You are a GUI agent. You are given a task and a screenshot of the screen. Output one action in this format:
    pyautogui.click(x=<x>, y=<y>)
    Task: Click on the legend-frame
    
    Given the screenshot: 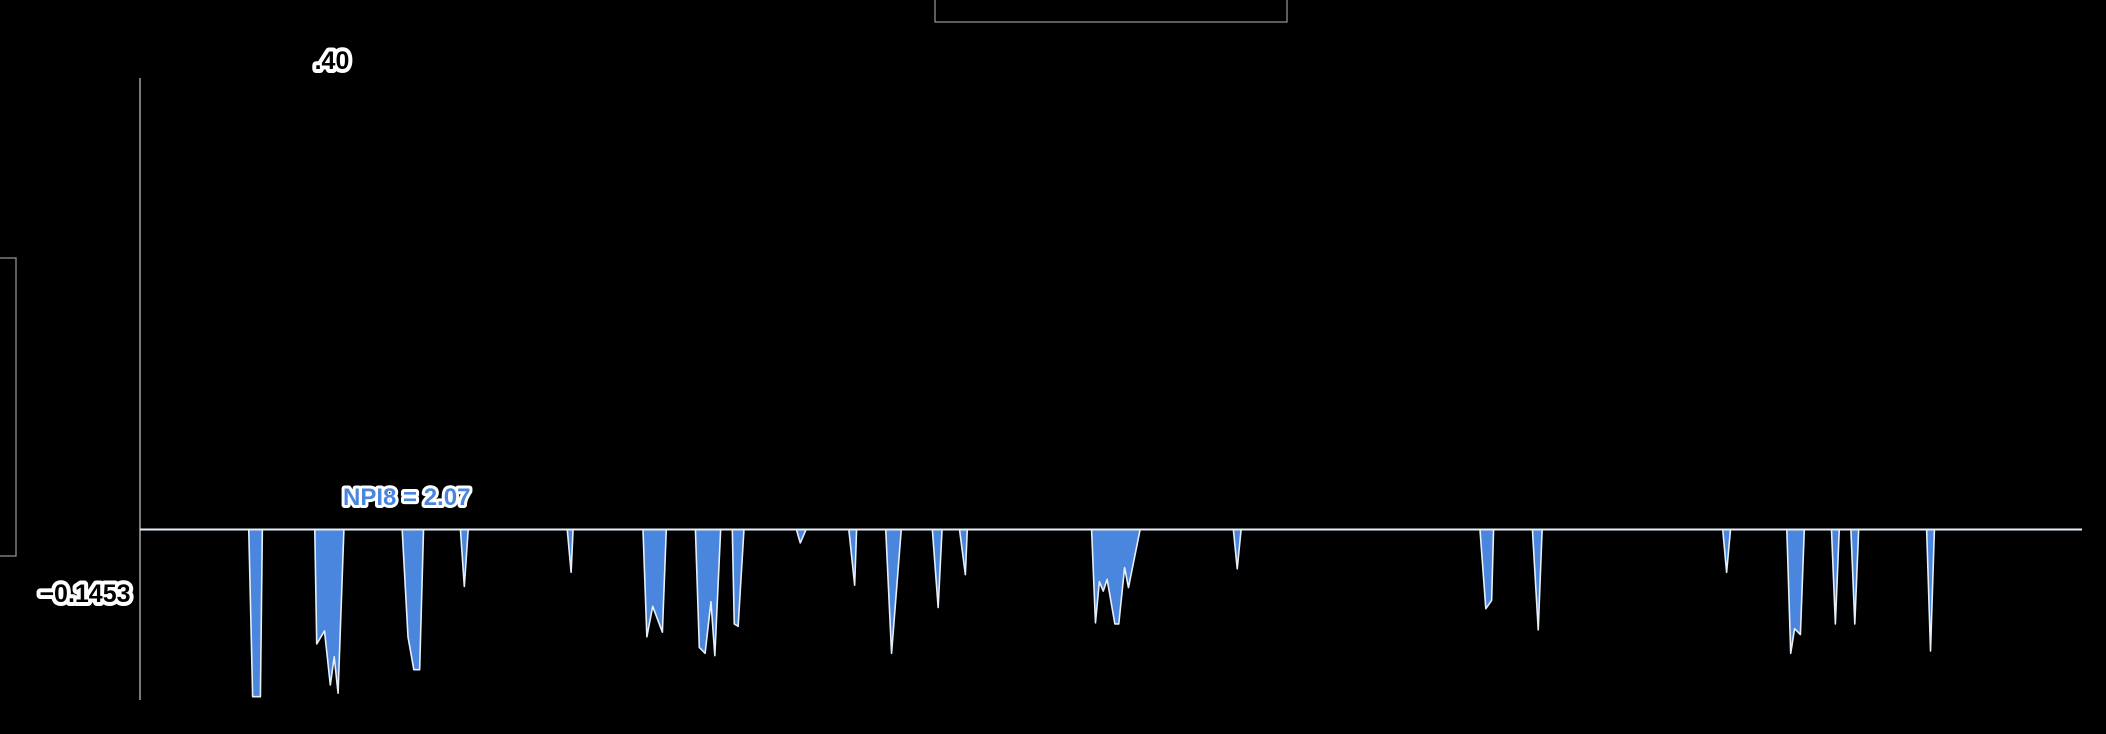 What is the action you would take?
    pyautogui.click(x=1111, y=11)
    